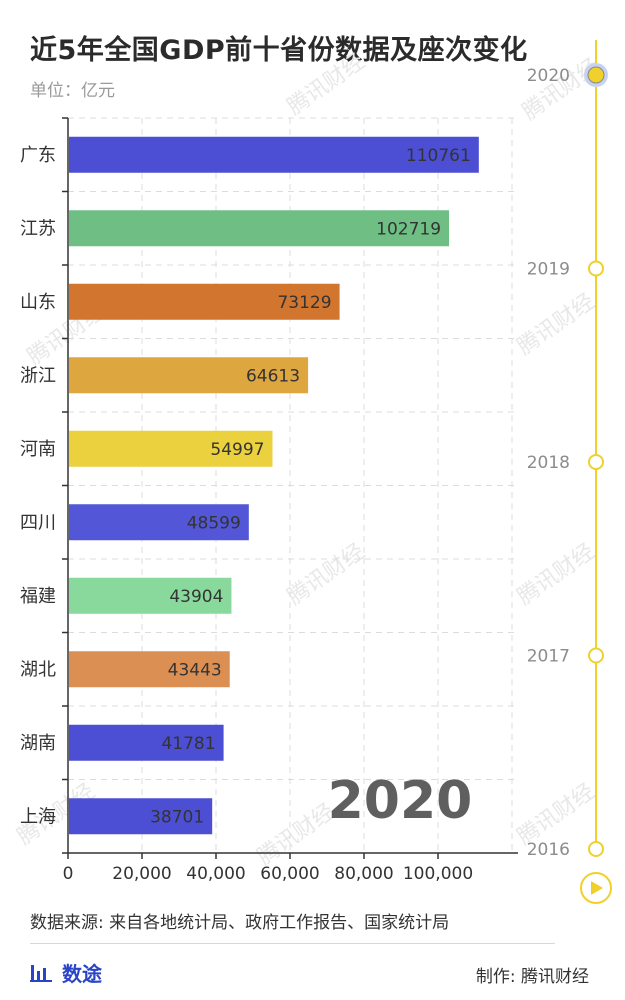 This screenshot has width=625, height=1000. What do you see at coordinates (82, 974) in the screenshot?
I see `brand-name: 数途` at bounding box center [82, 974].